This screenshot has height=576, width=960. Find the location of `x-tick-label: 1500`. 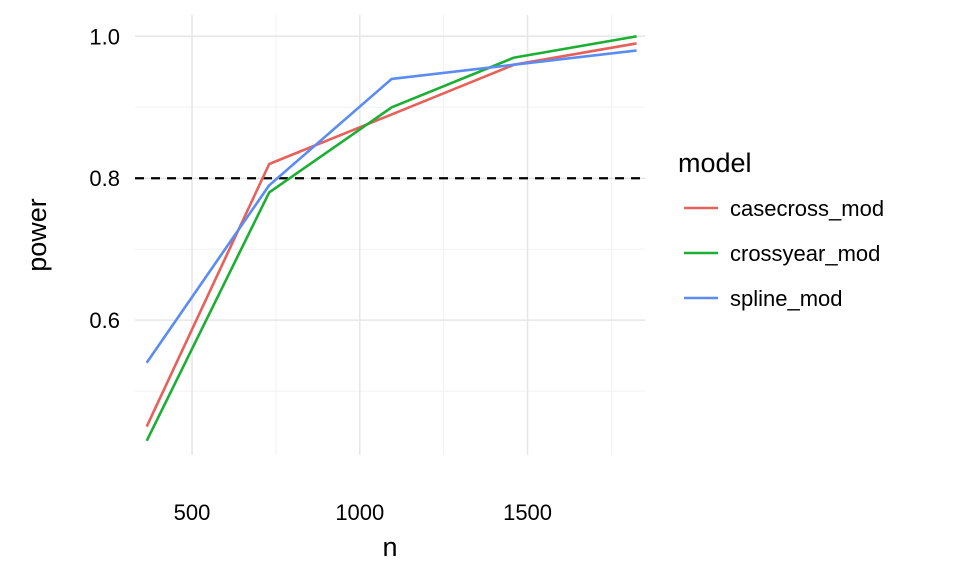

x-tick-label: 1500 is located at coordinates (527, 512).